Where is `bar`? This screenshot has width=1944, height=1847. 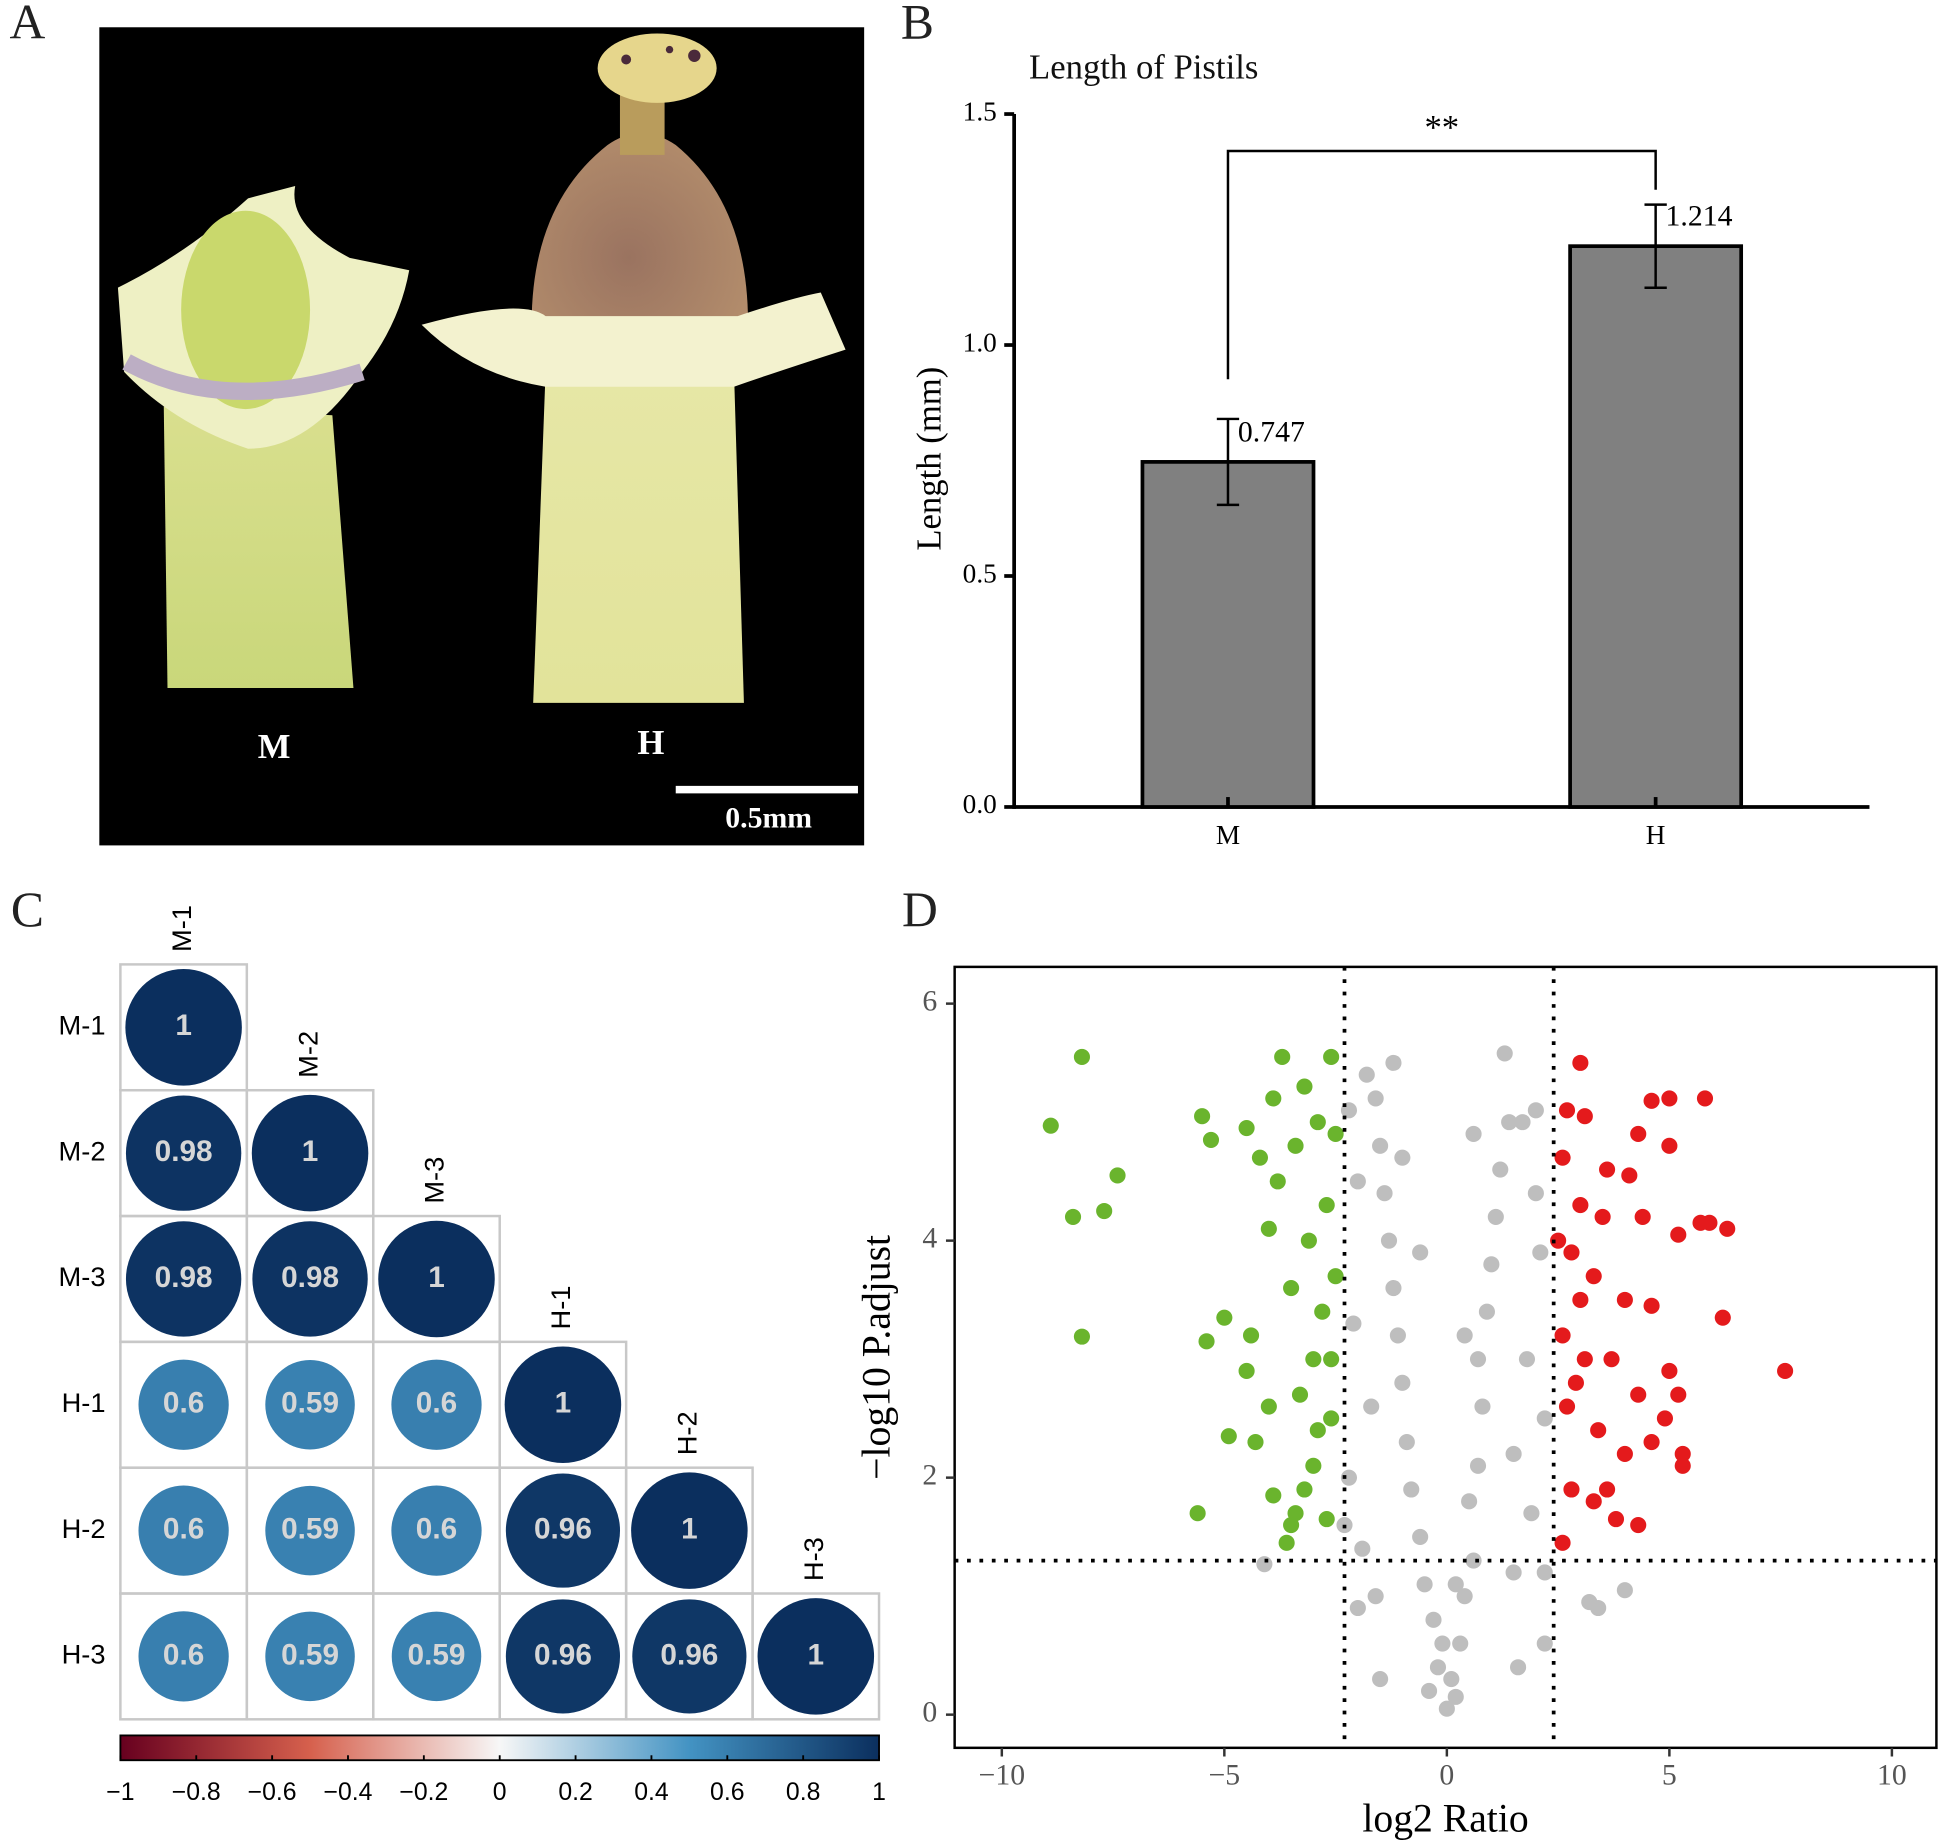 bar is located at coordinates (1228, 634).